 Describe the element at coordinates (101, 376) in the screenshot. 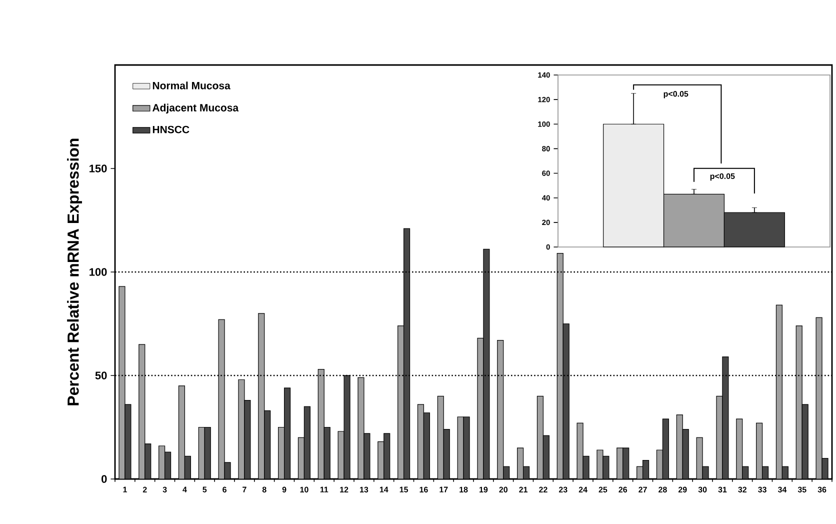

I see `y-tick-label: 50` at that location.